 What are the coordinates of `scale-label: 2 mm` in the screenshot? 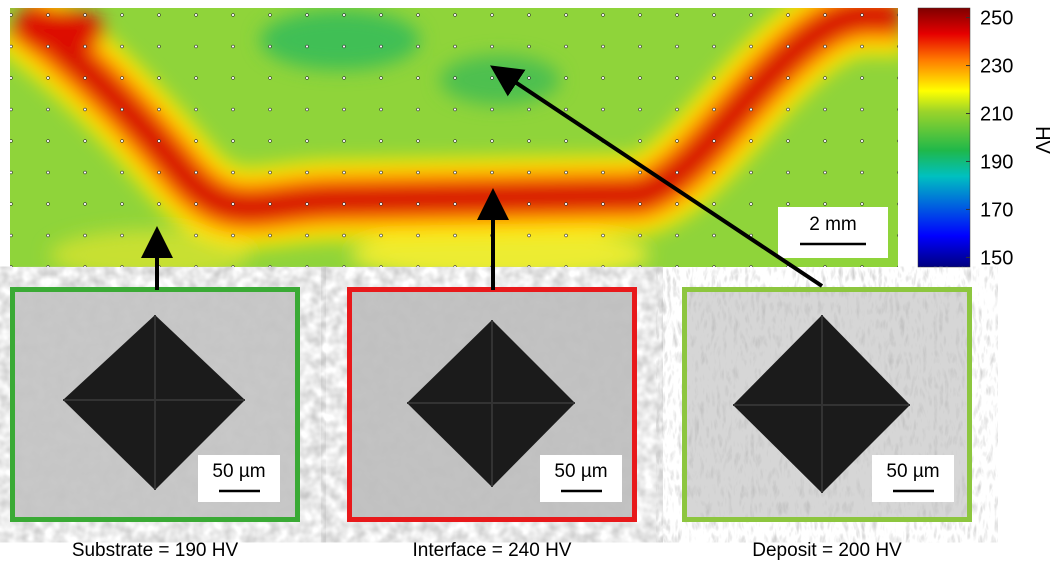 It's located at (833, 224).